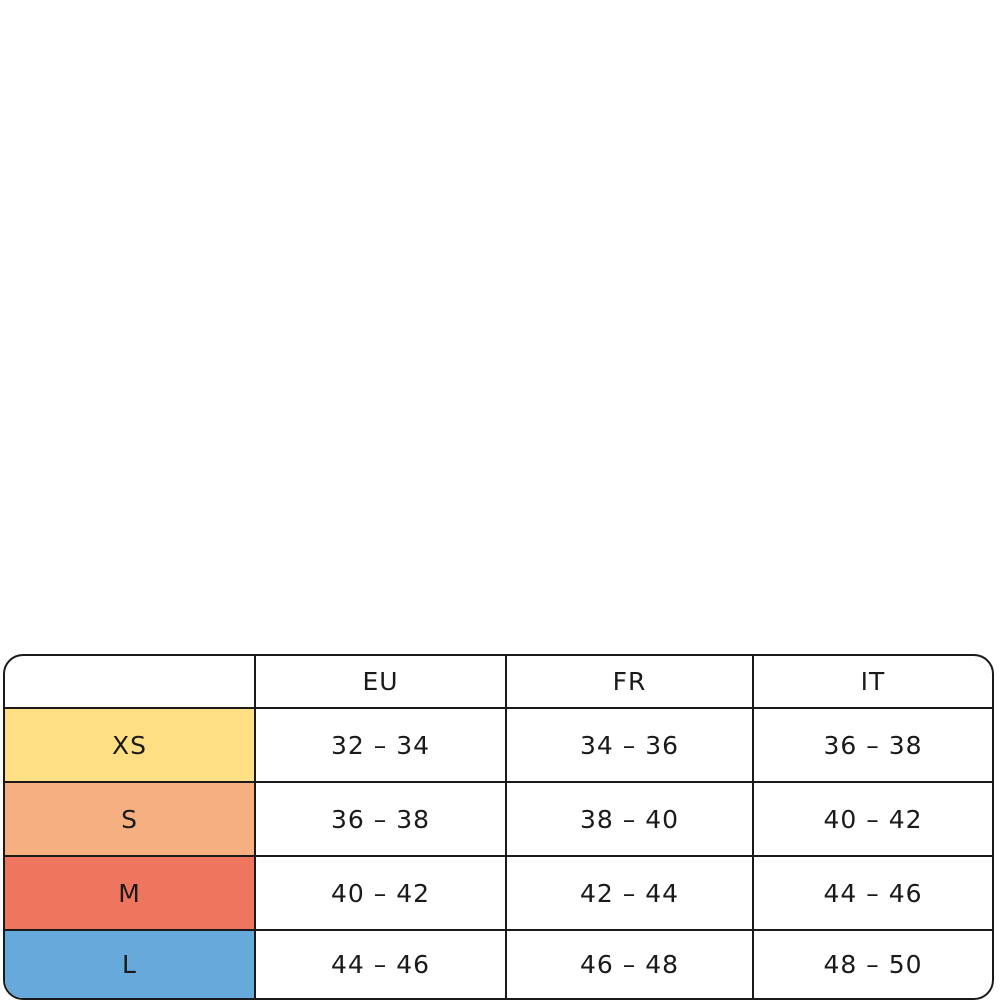 The width and height of the screenshot is (1000, 1000). Describe the element at coordinates (628, 893) in the screenshot. I see `fr-value: 42 – 44` at that location.